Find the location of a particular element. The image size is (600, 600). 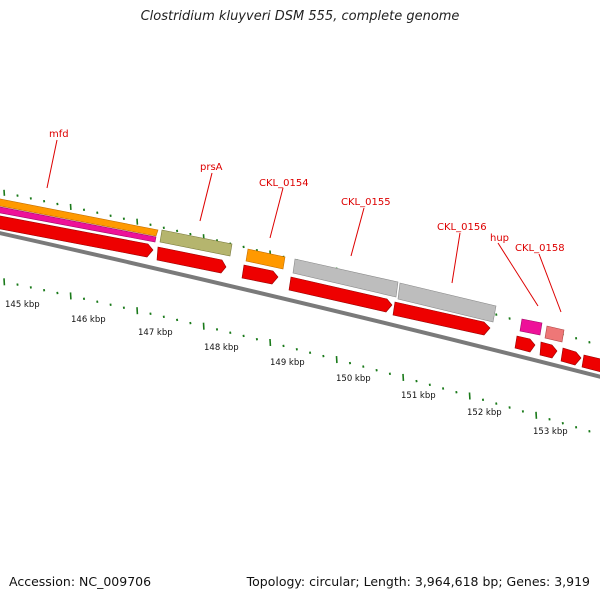

cds-arrow-CKL_0158-b is located at coordinates (571, 356).